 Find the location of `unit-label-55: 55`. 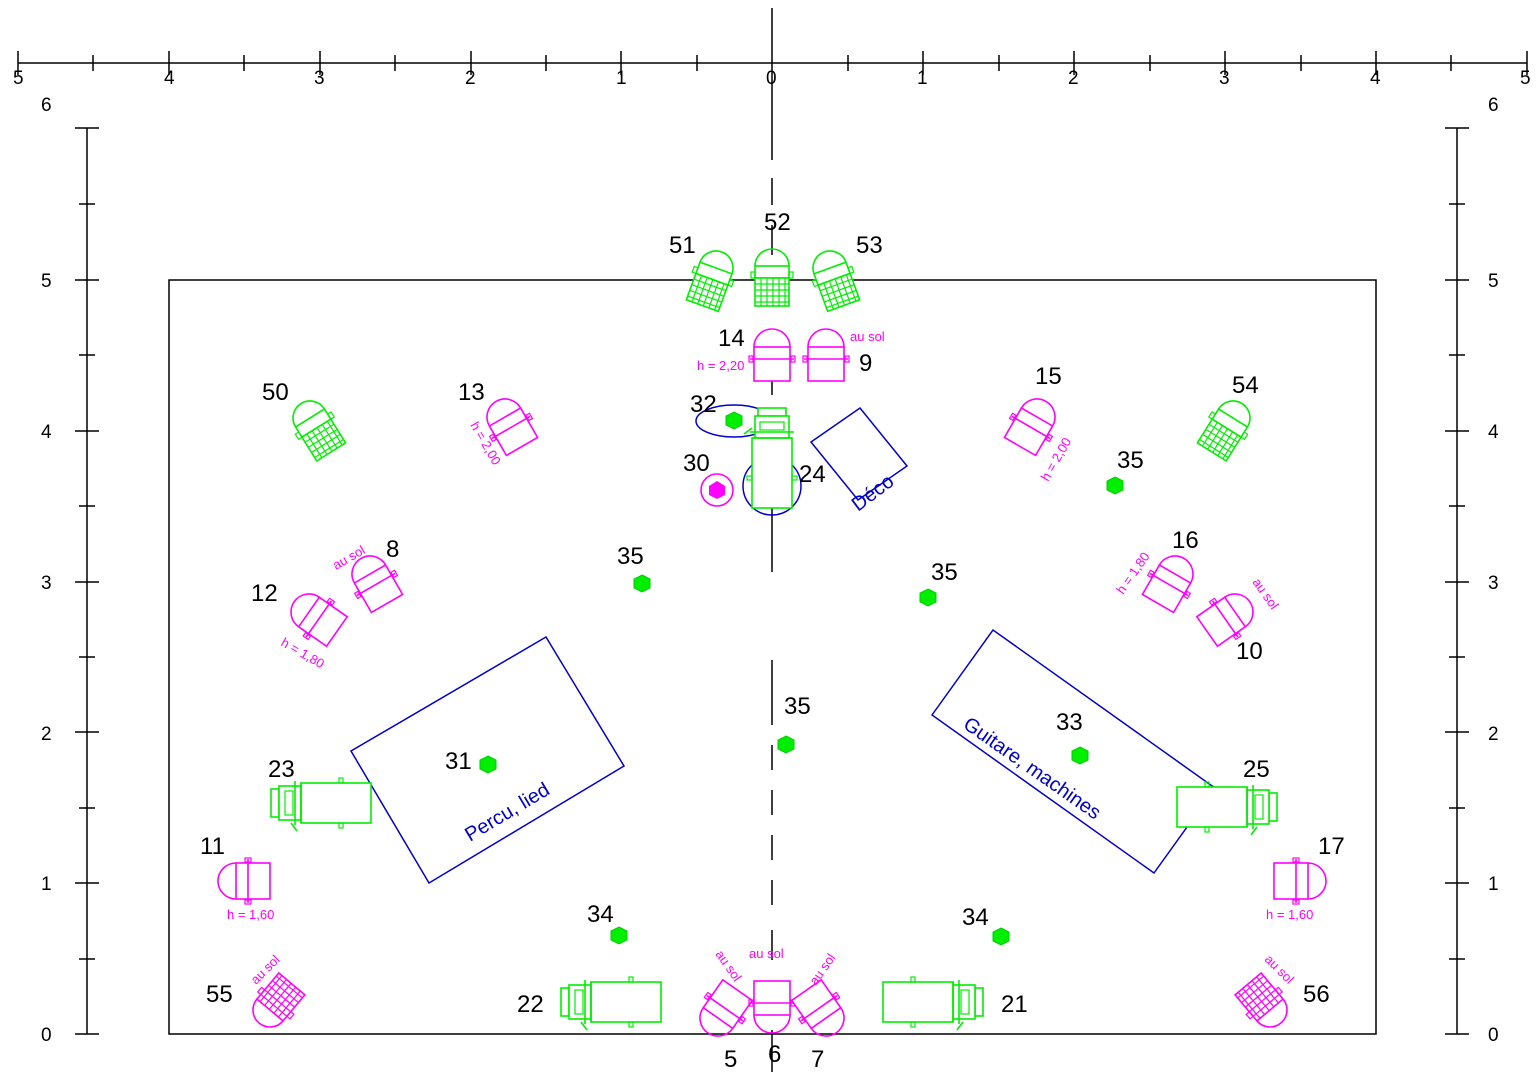

unit-label-55: 55 is located at coordinates (219, 994).